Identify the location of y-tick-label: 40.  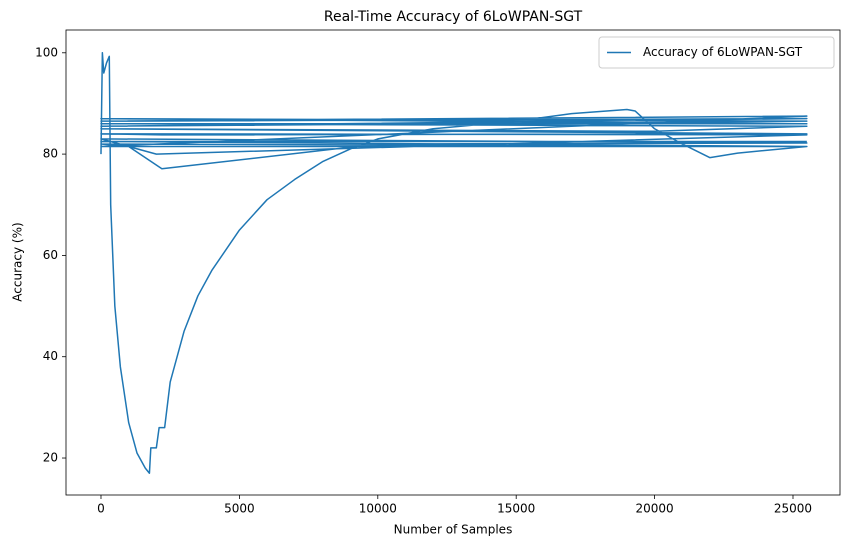
(50, 356).